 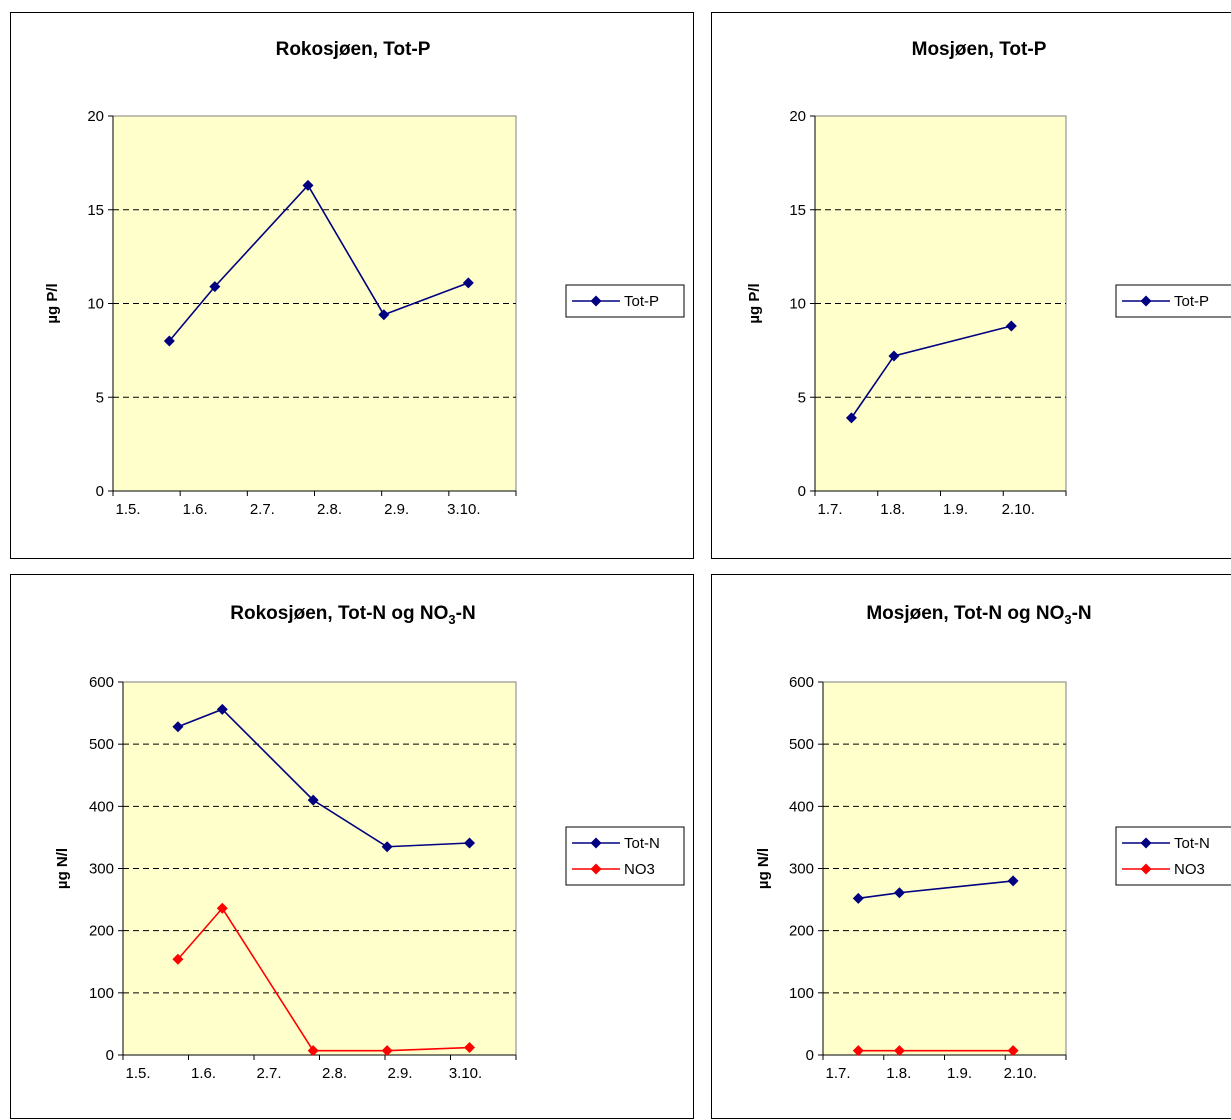 What do you see at coordinates (978, 615) in the screenshot?
I see `chart-title: Mosjøen, Tot-N og NO3-N` at bounding box center [978, 615].